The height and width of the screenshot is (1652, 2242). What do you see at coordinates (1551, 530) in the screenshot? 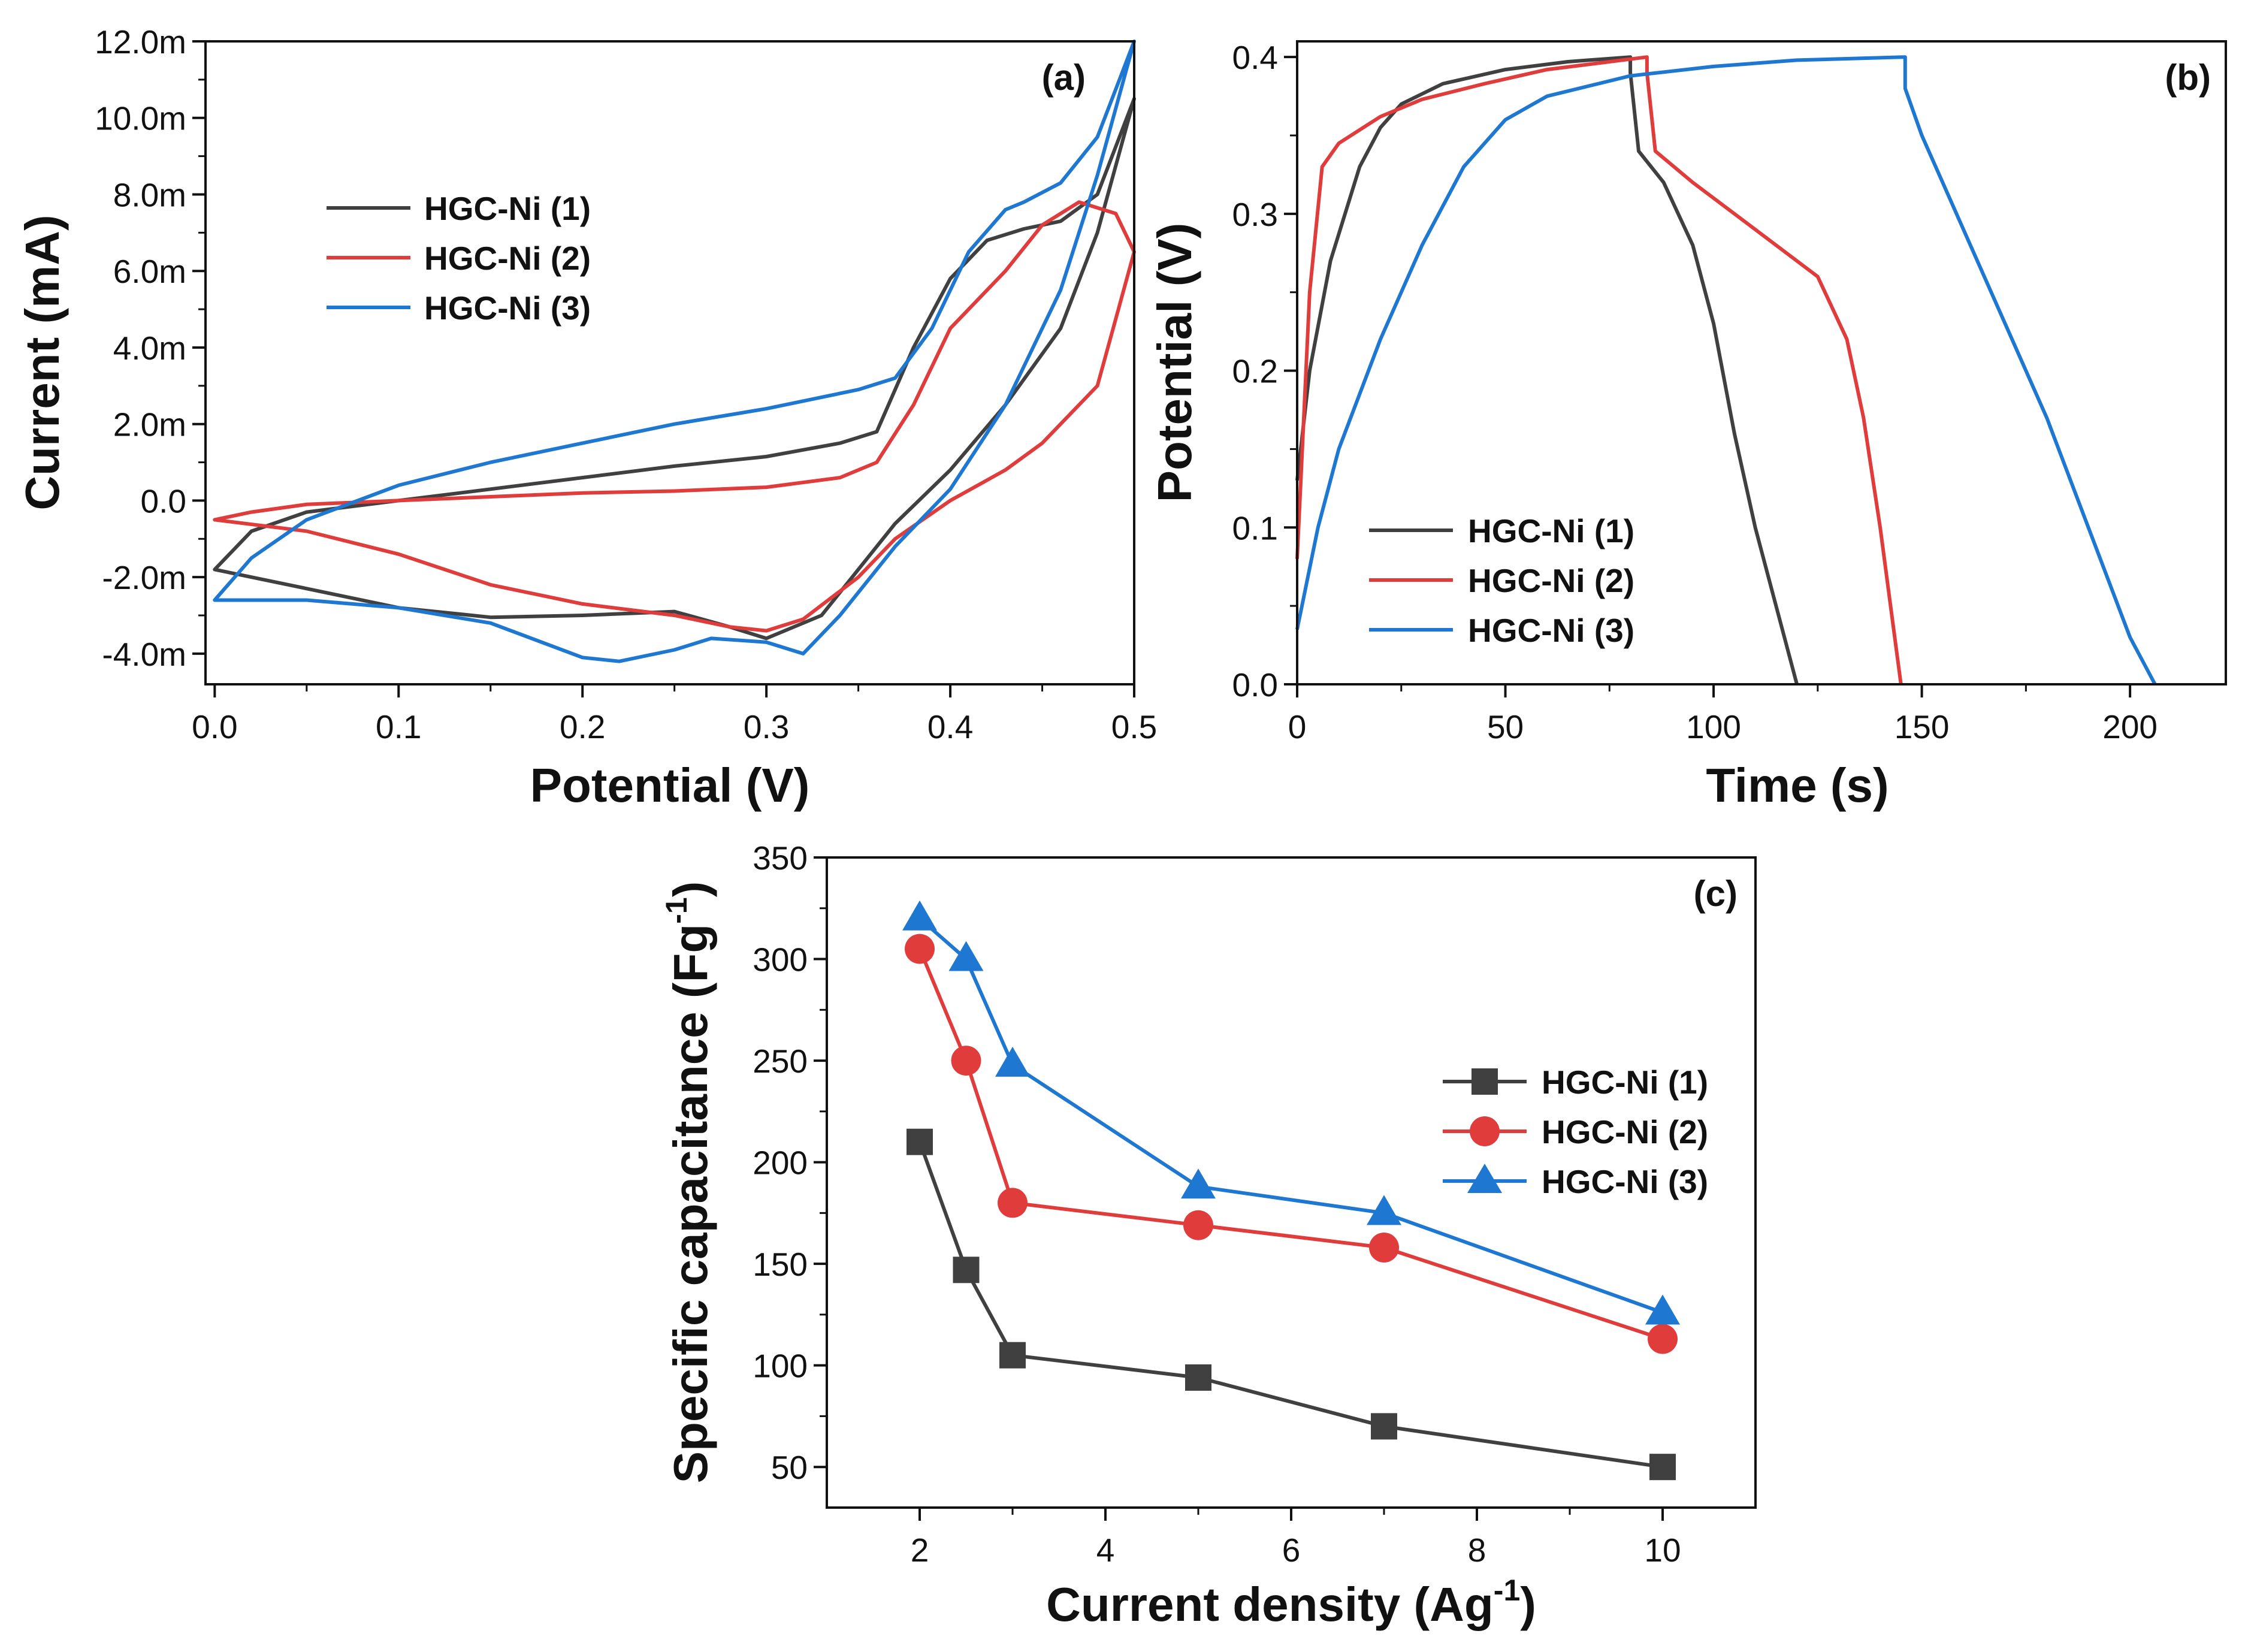
I see `panel-b-legend-label-1: HGC-Ni (1)` at bounding box center [1551, 530].